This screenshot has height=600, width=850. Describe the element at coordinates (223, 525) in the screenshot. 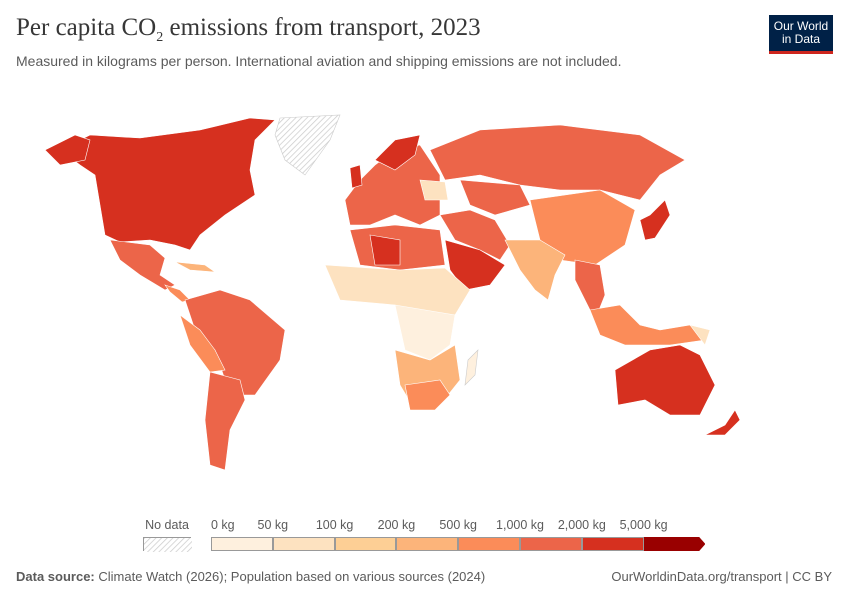

I see `legend-label: 0 kg` at that location.